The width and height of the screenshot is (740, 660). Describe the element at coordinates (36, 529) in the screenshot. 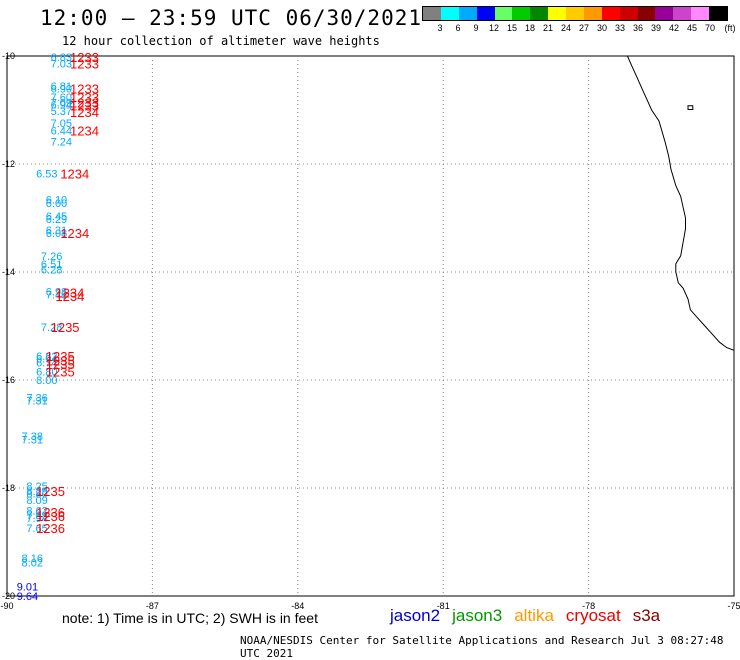

I see `wave-height-label: 7.65` at that location.